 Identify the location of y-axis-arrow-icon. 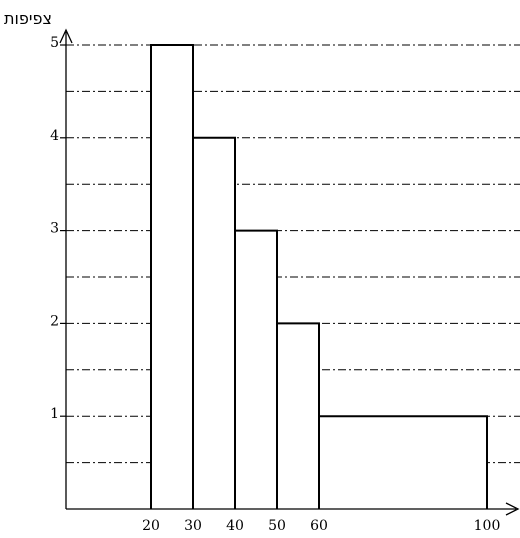
(66, 36).